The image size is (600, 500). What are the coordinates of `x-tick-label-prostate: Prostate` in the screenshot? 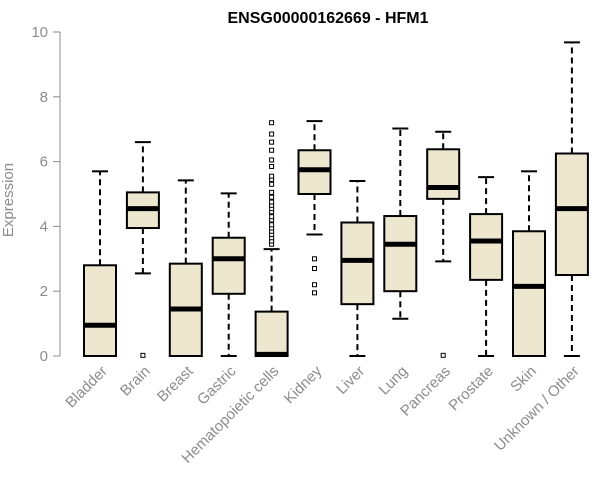 It's located at (471, 389).